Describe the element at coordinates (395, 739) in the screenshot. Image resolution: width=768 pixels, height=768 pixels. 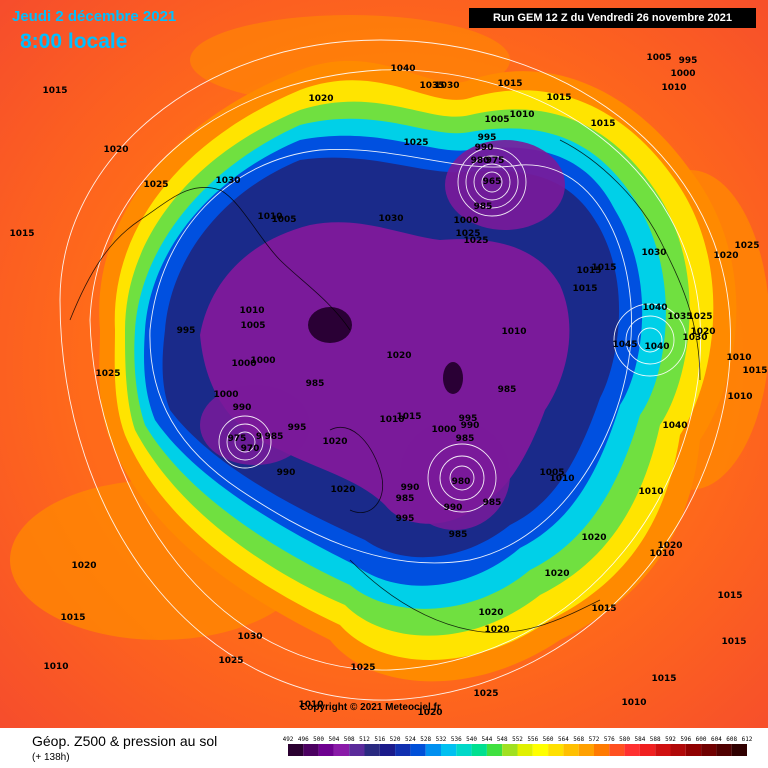
I see `legend-tick-label: 520` at that location.